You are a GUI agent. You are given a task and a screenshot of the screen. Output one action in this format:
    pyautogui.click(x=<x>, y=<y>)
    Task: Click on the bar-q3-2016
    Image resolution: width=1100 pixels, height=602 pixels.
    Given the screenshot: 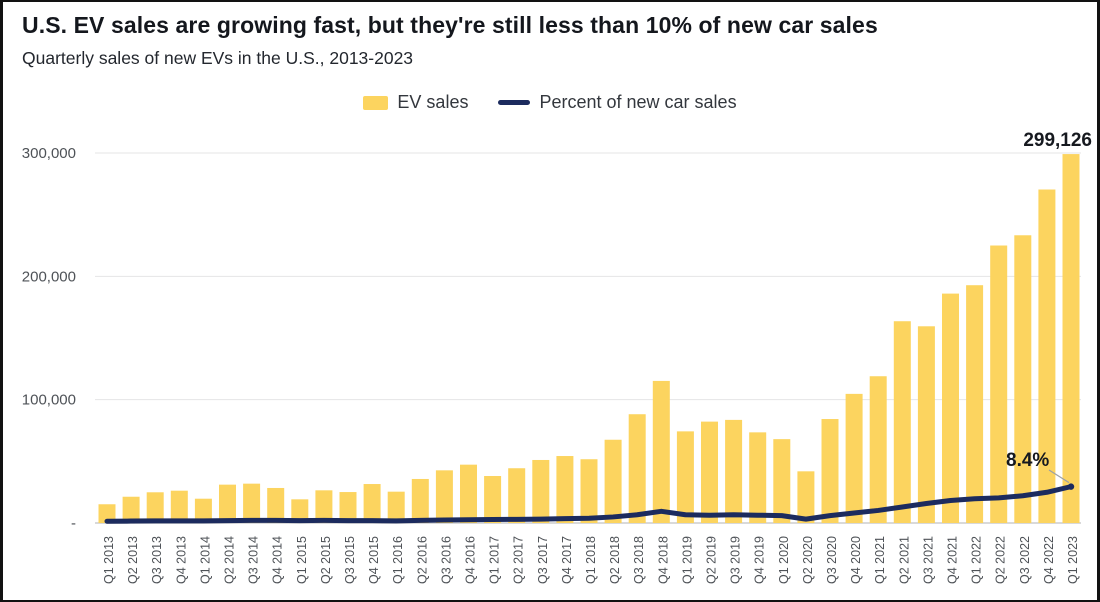 What is the action you would take?
    pyautogui.click(x=444, y=496)
    